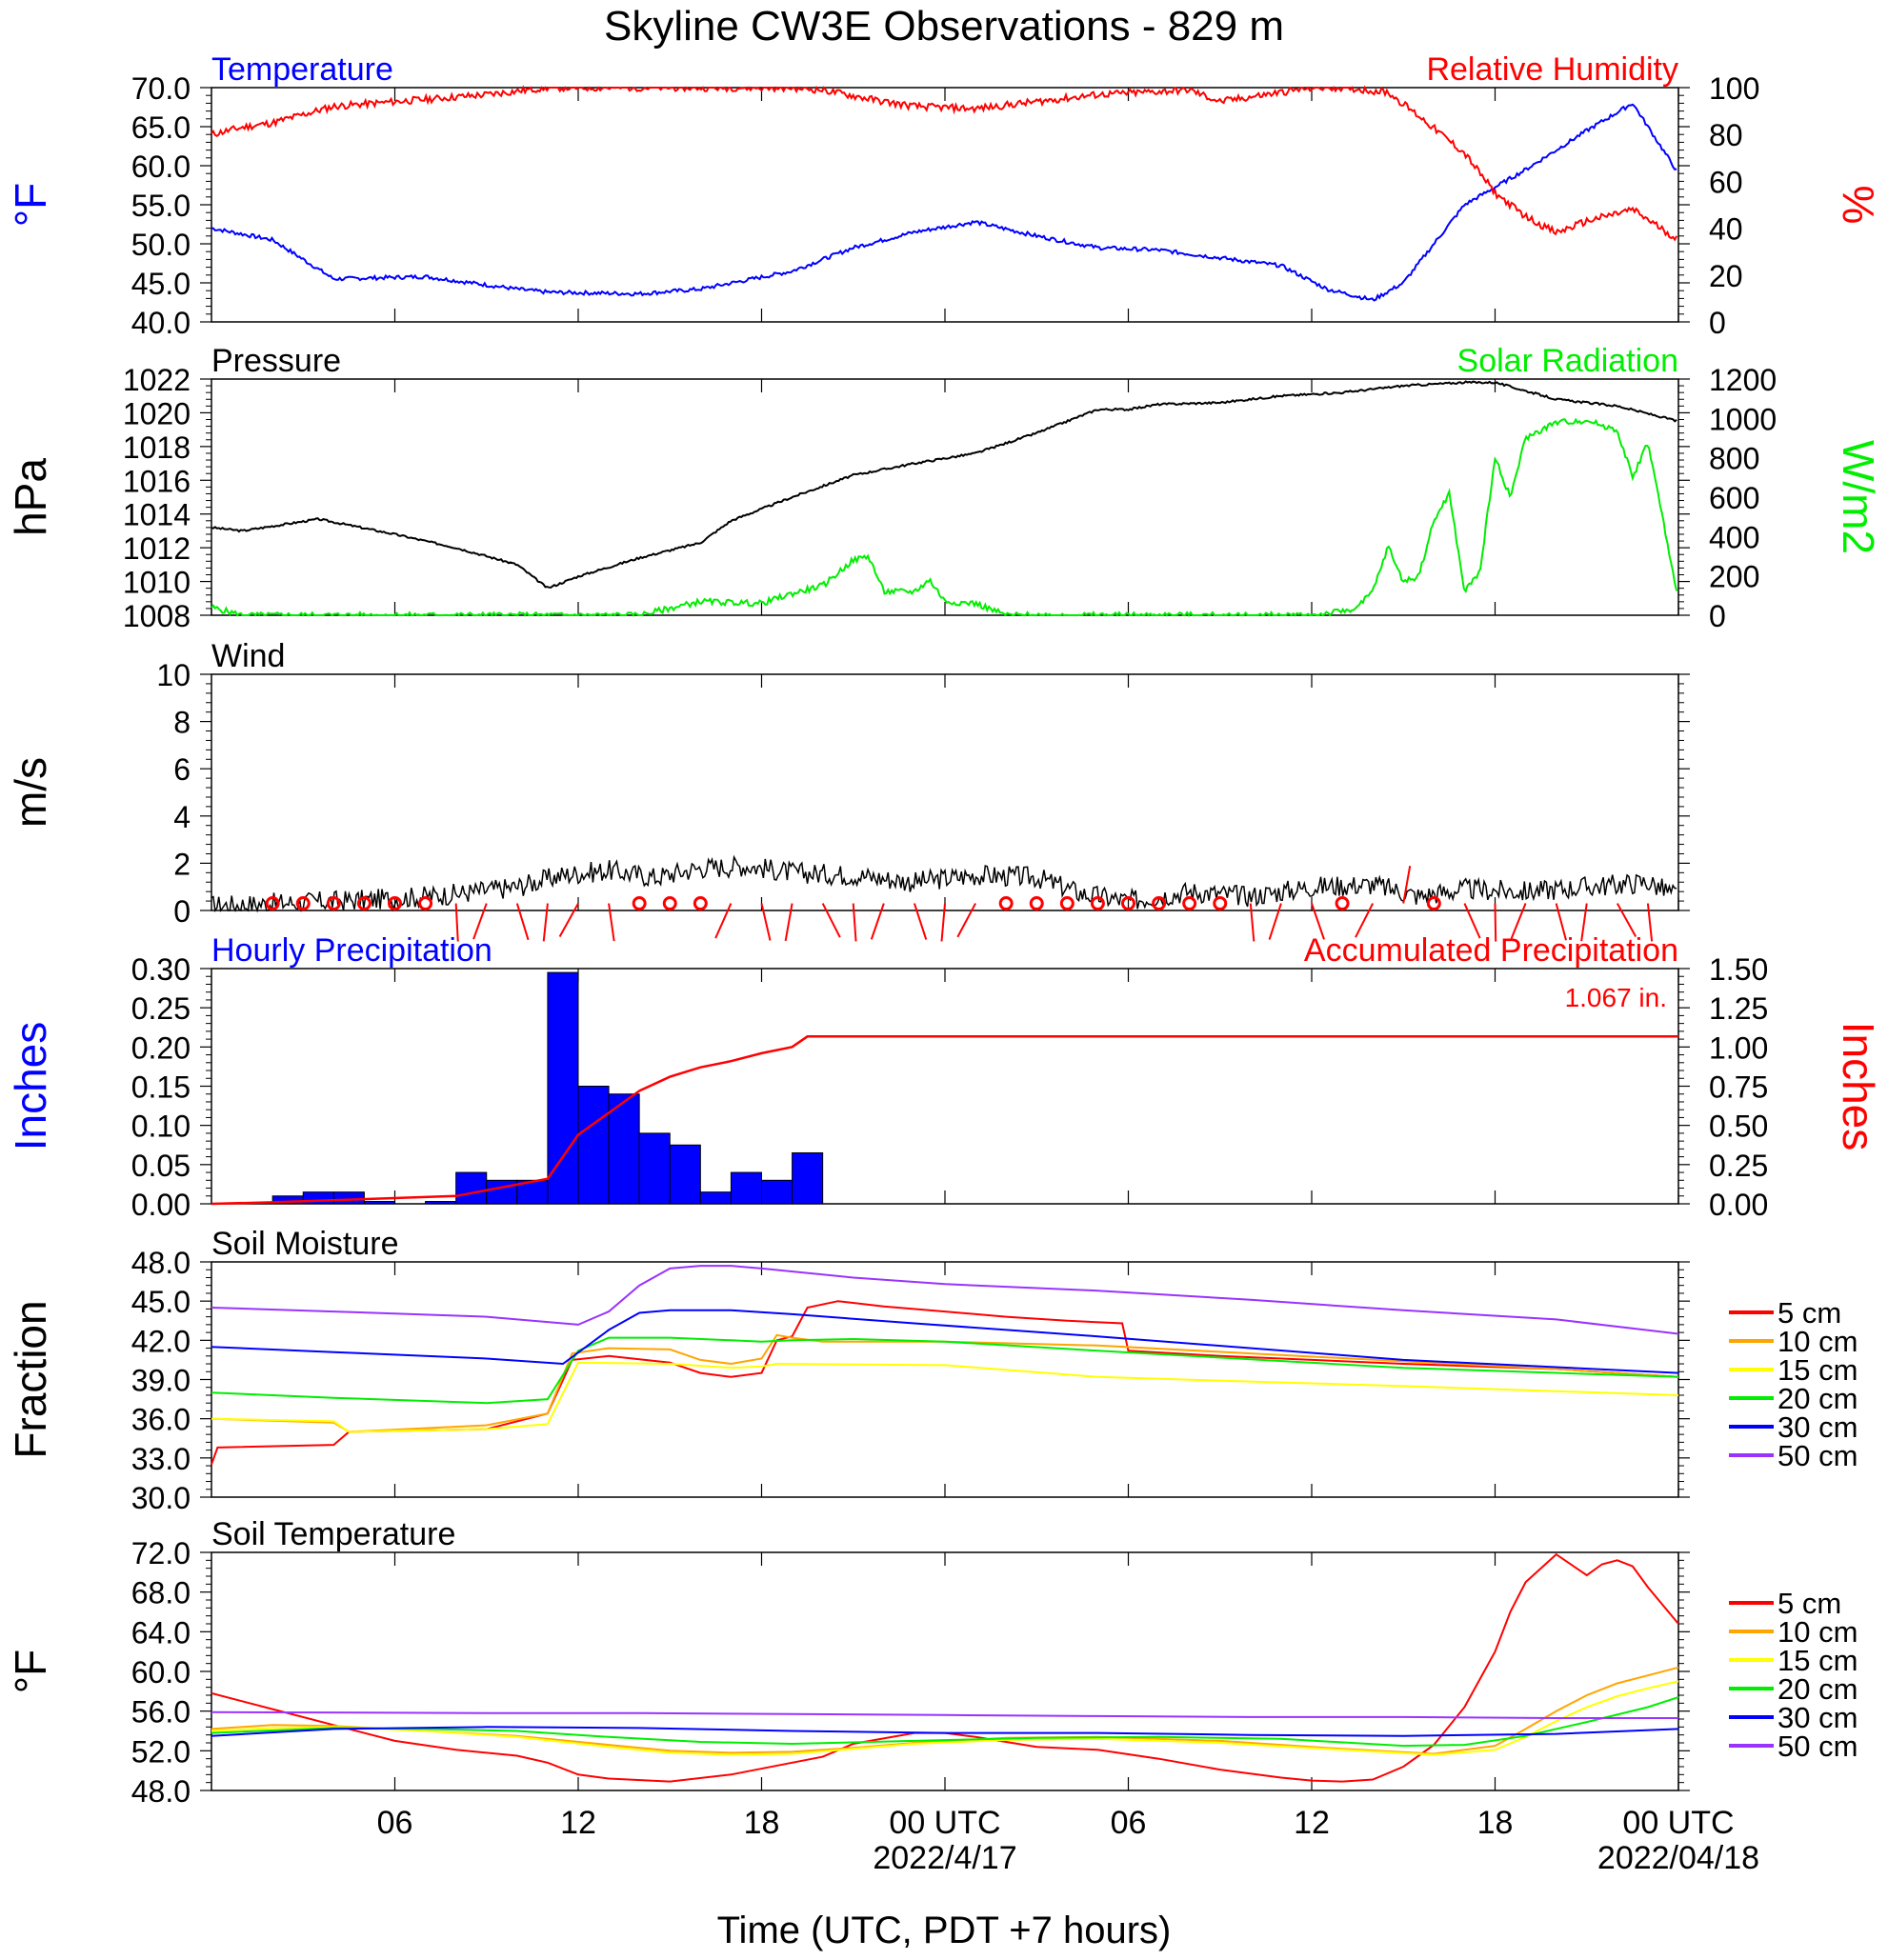 The width and height of the screenshot is (1888, 1960). Describe the element at coordinates (305, 1244) in the screenshot. I see `panel-title-left: Soil Moisture` at that location.